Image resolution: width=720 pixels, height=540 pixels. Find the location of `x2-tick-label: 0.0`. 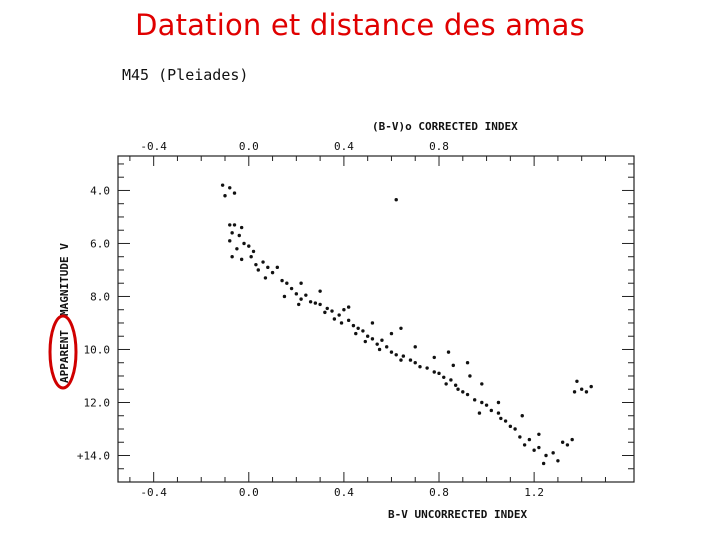

x2-tick-label: 0.0 is located at coordinates (249, 146).